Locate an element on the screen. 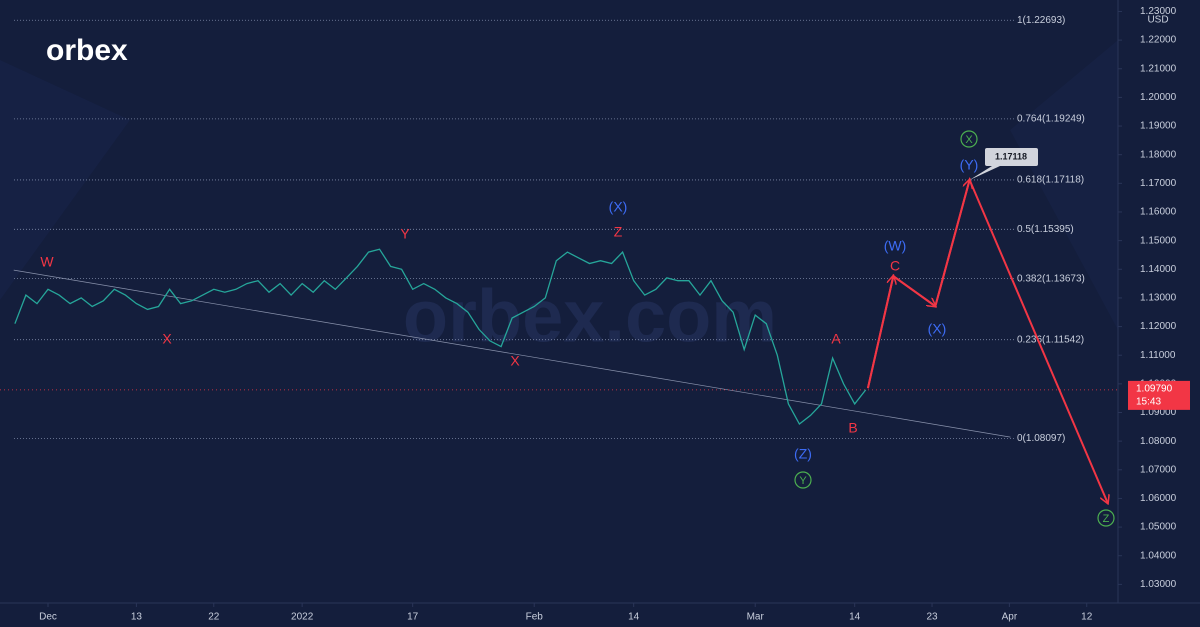 This screenshot has height=627, width=1200. wave-label: W is located at coordinates (47, 262).